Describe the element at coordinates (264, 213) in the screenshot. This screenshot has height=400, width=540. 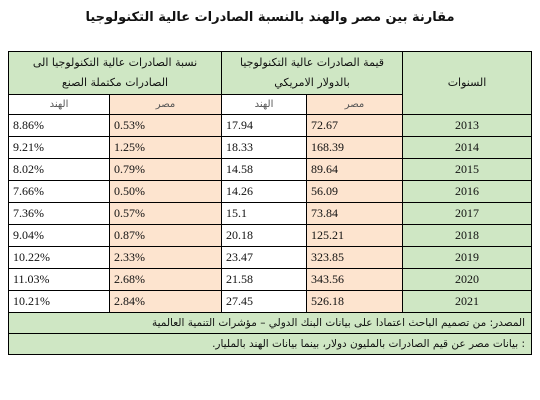
I see `value-india-cell: 15.1` at that location.